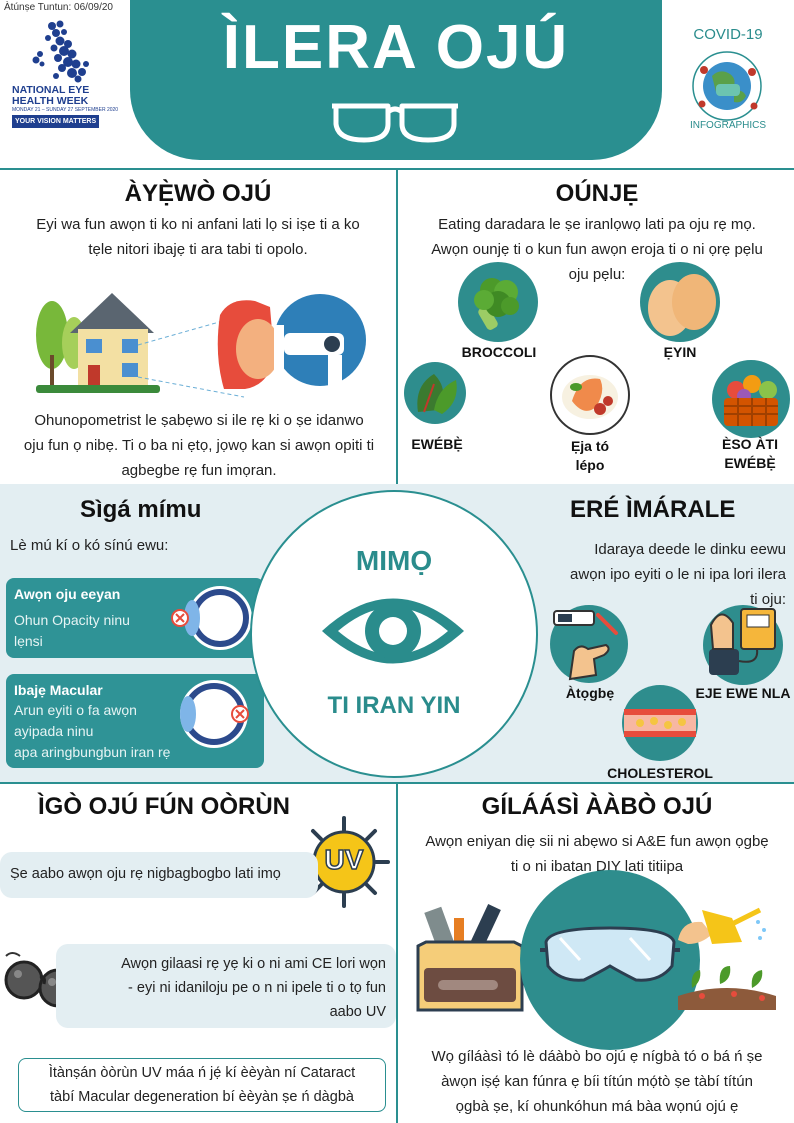 The height and width of the screenshot is (1123, 794). I want to click on covid-label: COVID-19, so click(728, 34).